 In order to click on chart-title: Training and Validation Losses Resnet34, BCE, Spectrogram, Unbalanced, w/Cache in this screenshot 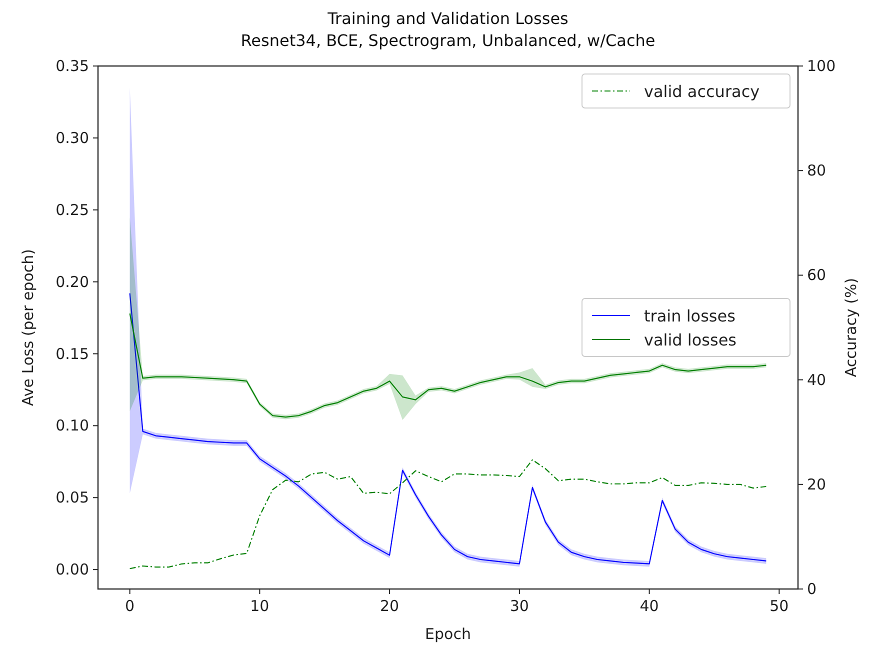, I will do `click(448, 29)`.